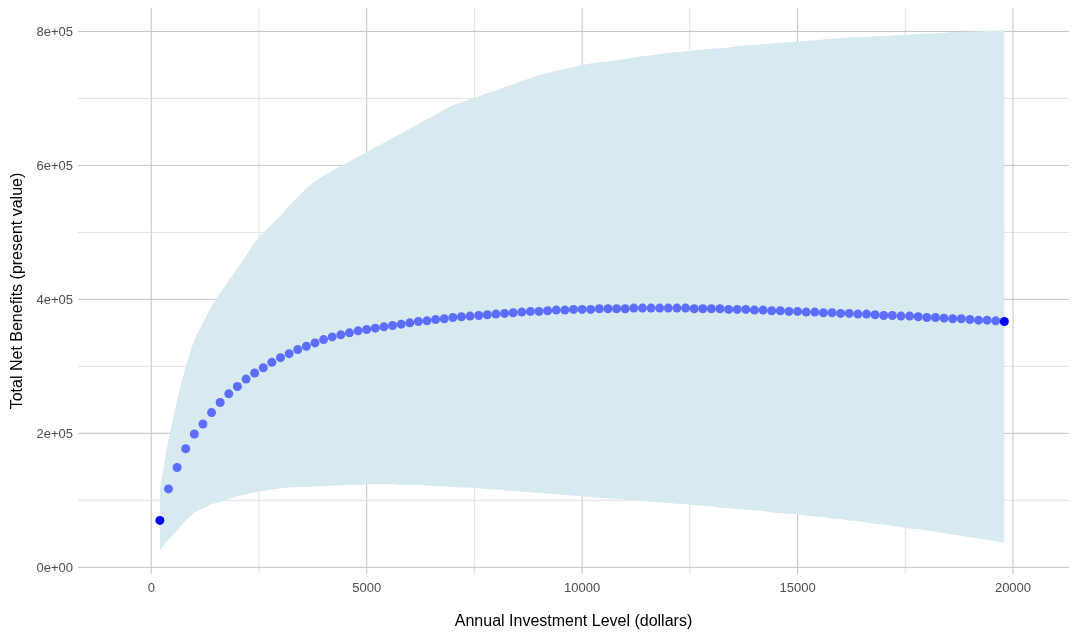 The height and width of the screenshot is (636, 1079). I want to click on x-tick-label: 10000, so click(582, 587).